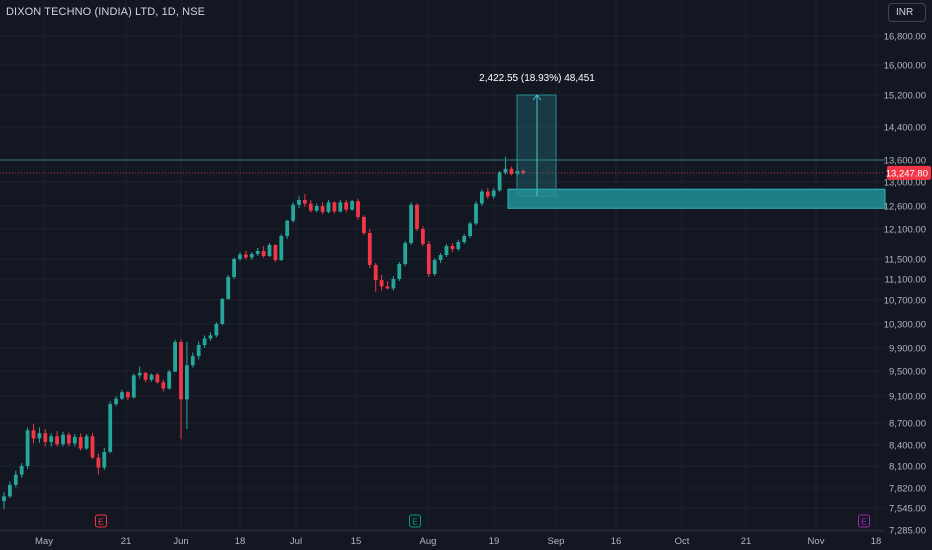  I want to click on x-tick-label: 19, so click(494, 541).